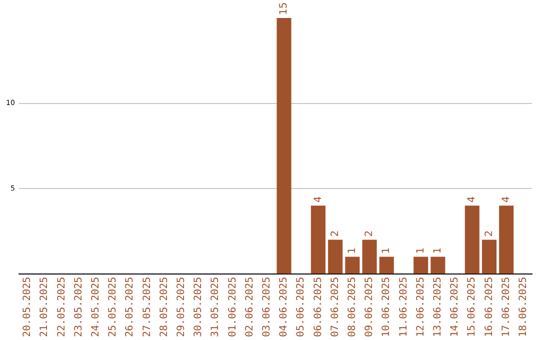 The image size is (540, 340). Describe the element at coordinates (284, 8) in the screenshot. I see `data-label: 15` at that location.